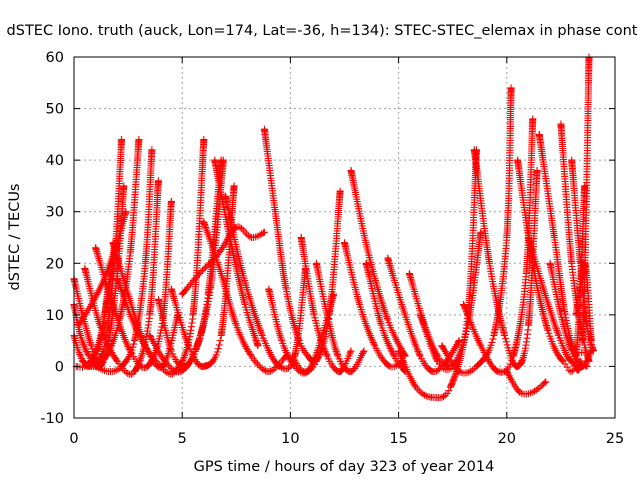 Image resolution: width=640 pixels, height=480 pixels. What do you see at coordinates (55, 161) in the screenshot?
I see `y-tick-label: 40` at bounding box center [55, 161].